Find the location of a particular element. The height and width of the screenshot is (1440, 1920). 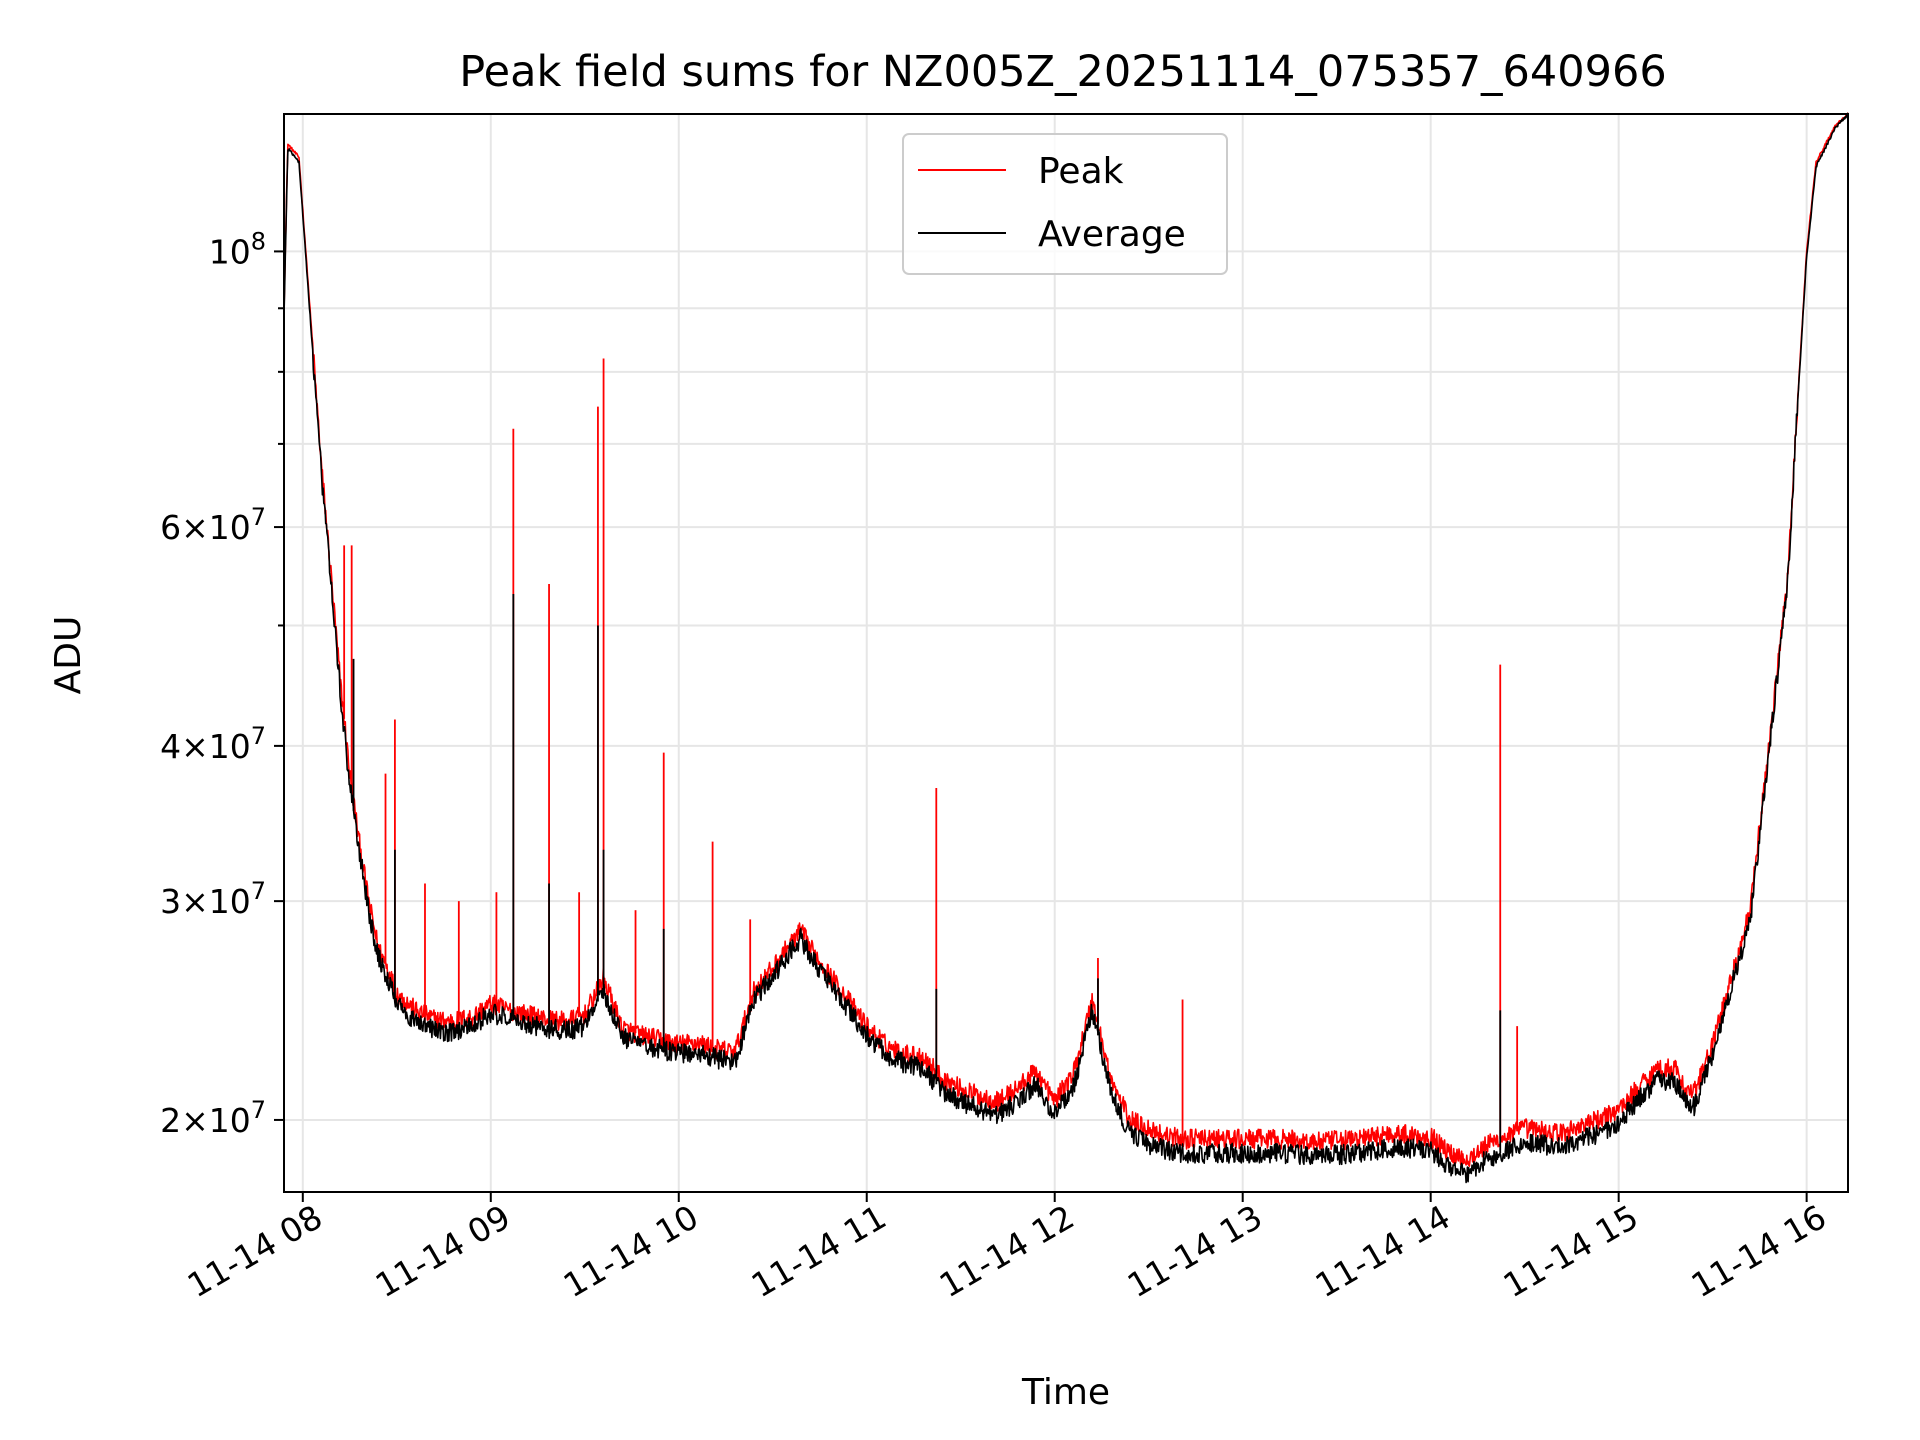

y-tick-label: 6×107 is located at coordinates (213, 525).